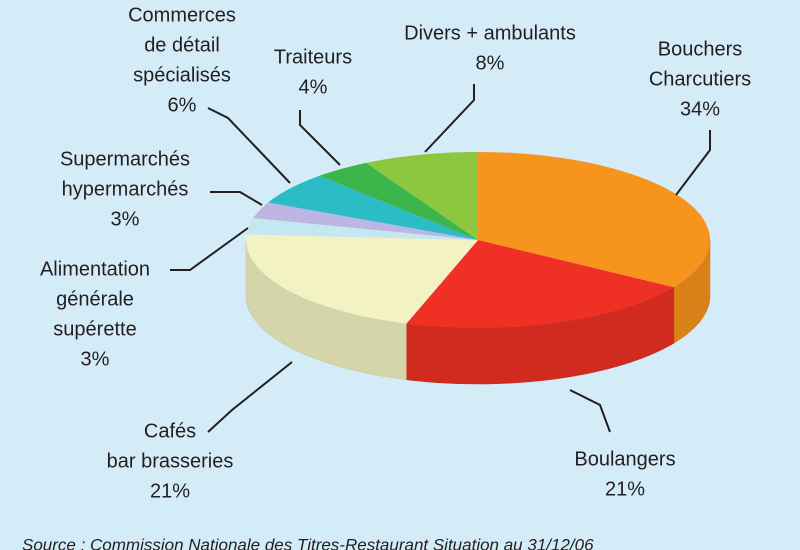  I want to click on slice-label: générale, so click(95, 299).